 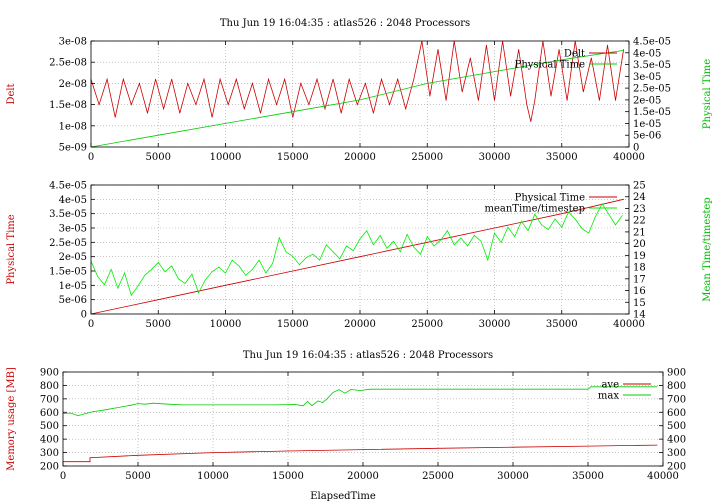 I want to click on y2-tick-label: 22, so click(x=639, y=221).